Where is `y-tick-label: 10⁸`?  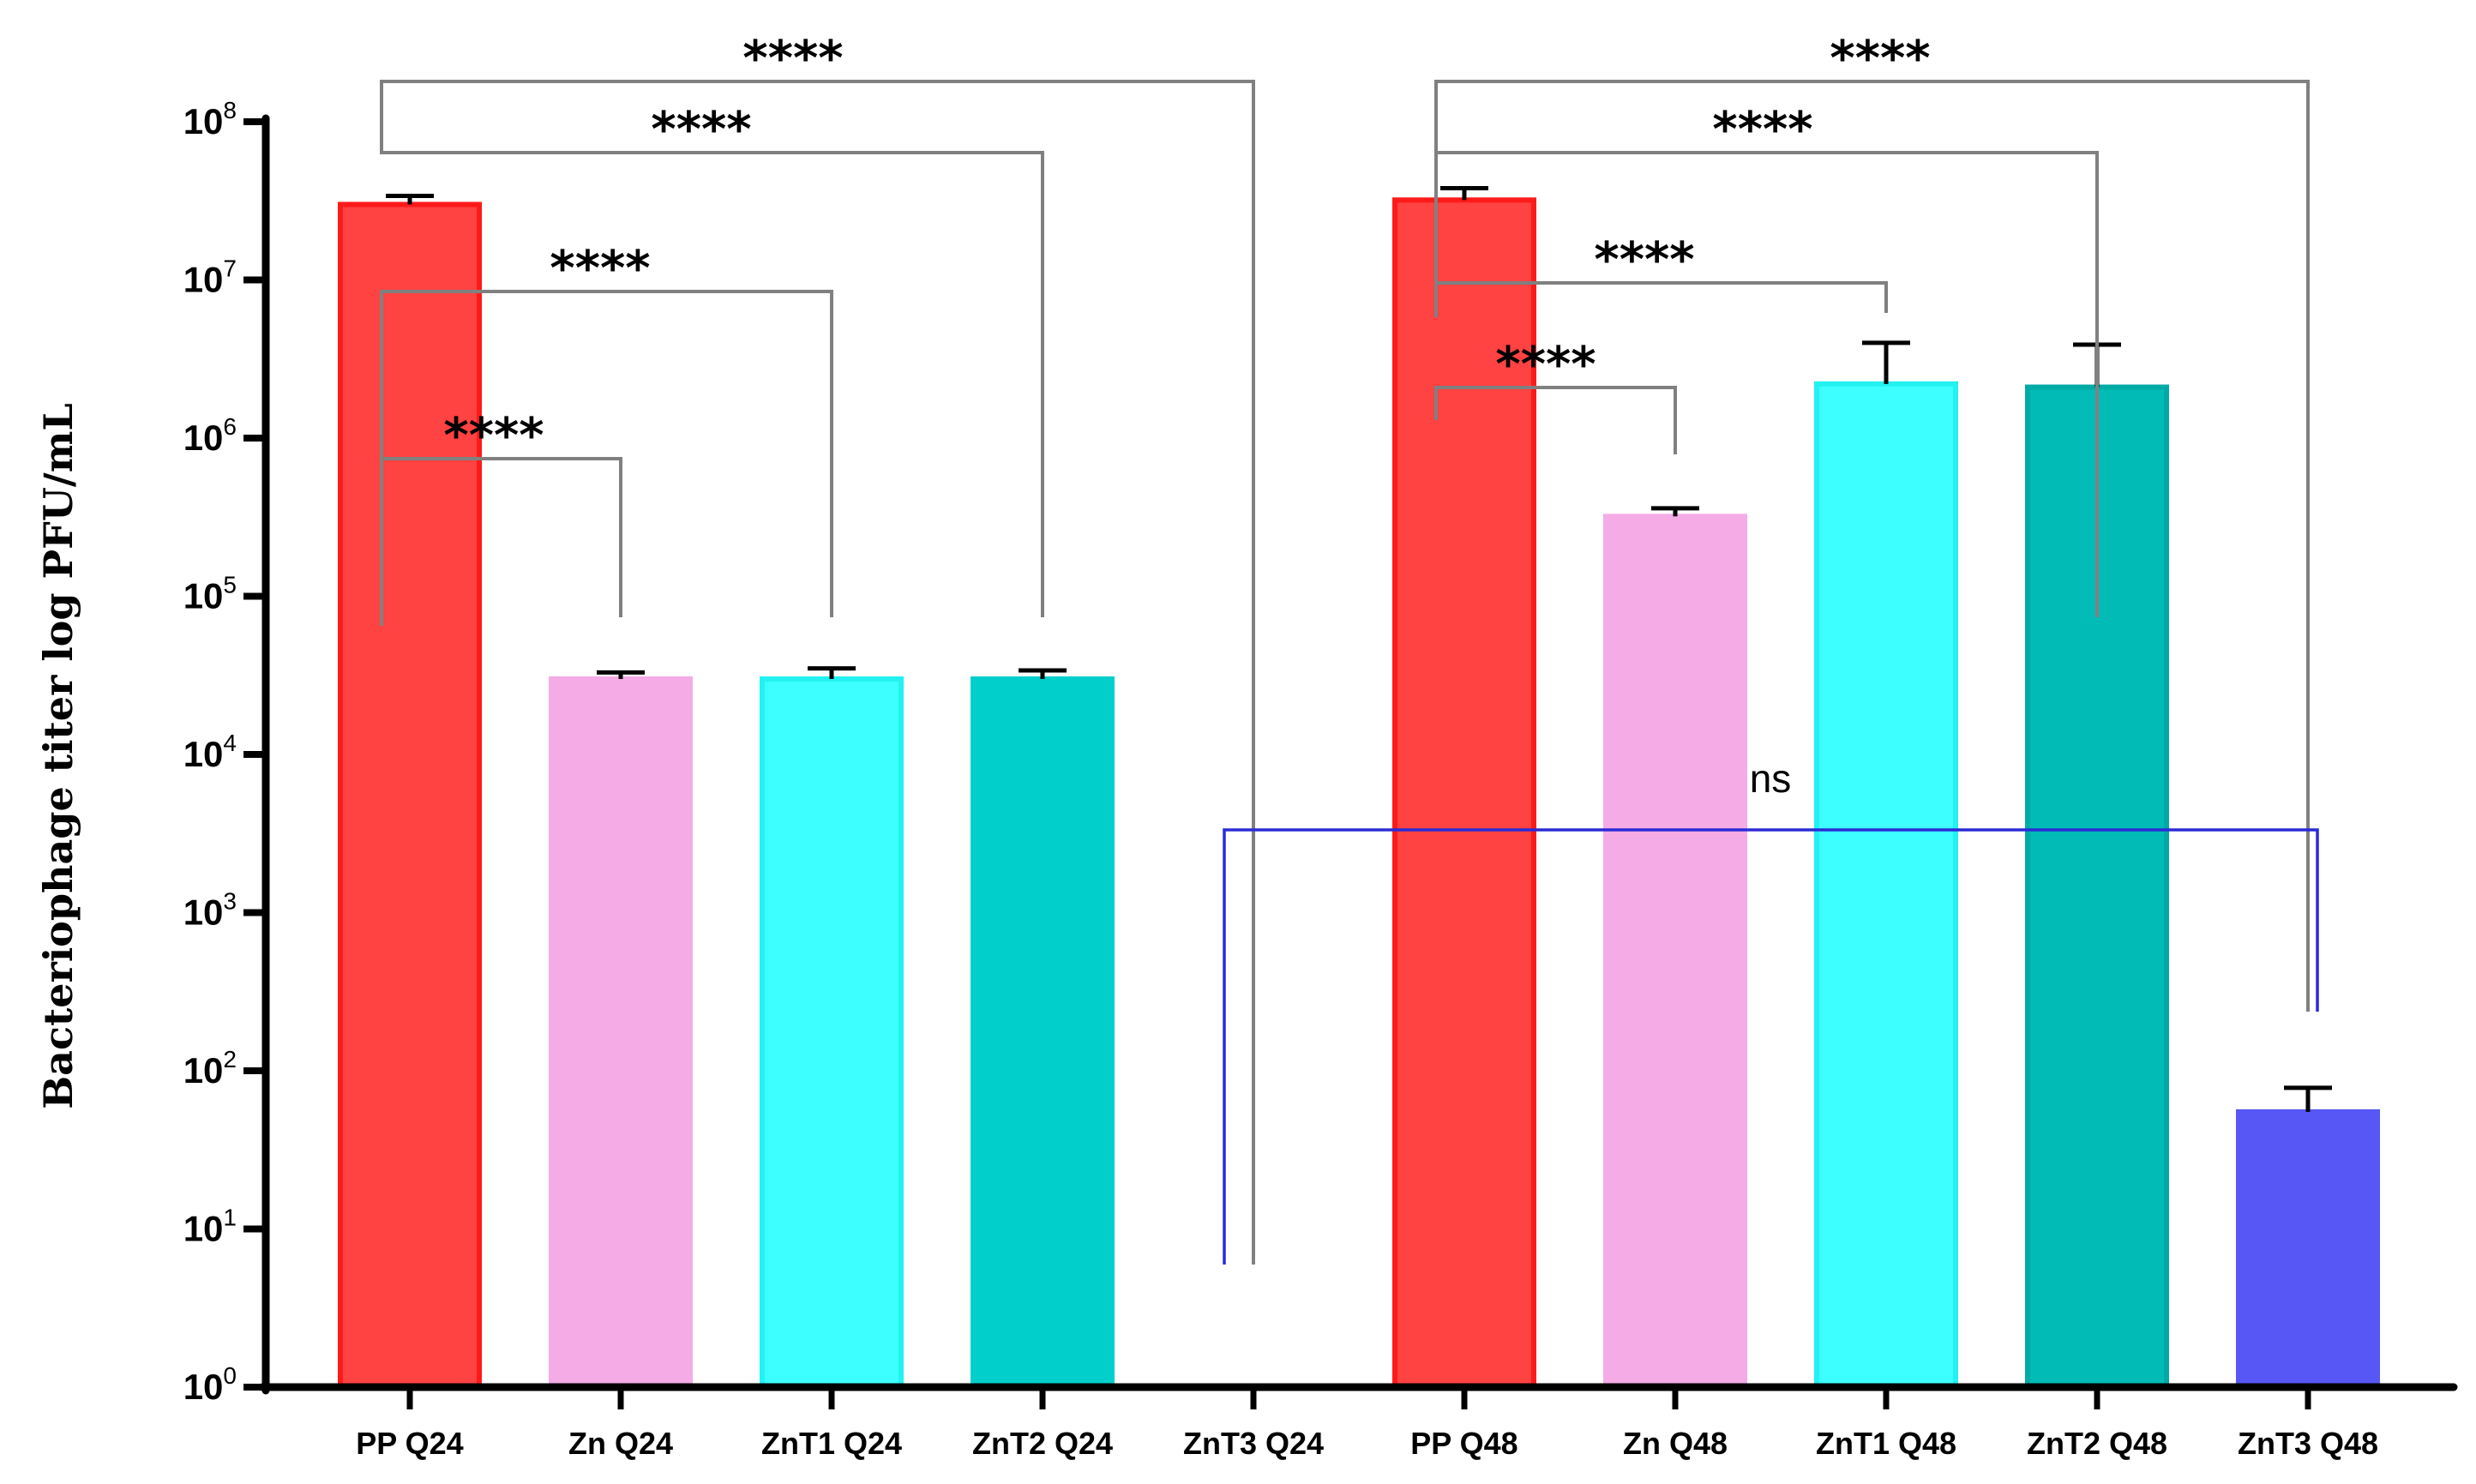
y-tick-label: 10⁸ is located at coordinates (210, 119).